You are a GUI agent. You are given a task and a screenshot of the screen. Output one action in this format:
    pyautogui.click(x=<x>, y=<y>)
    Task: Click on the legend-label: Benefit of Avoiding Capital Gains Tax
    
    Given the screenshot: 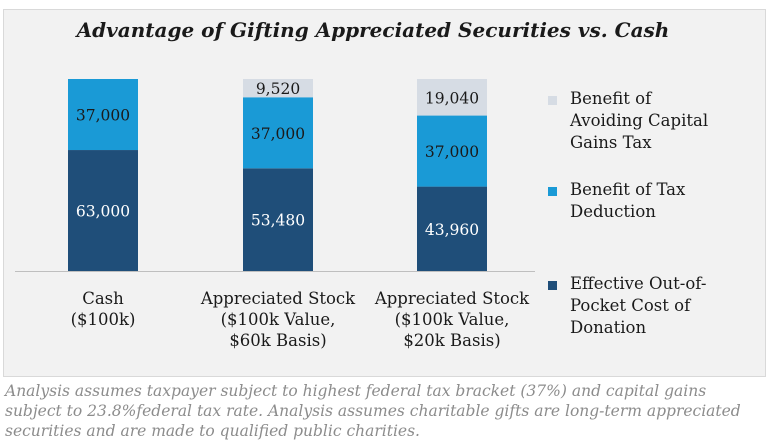 What is the action you would take?
    pyautogui.click(x=660, y=121)
    